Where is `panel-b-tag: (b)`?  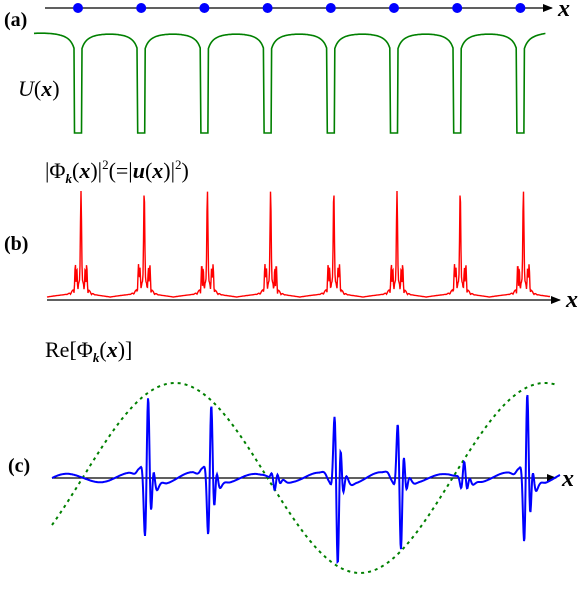 panel-b-tag: (b) is located at coordinates (16, 244).